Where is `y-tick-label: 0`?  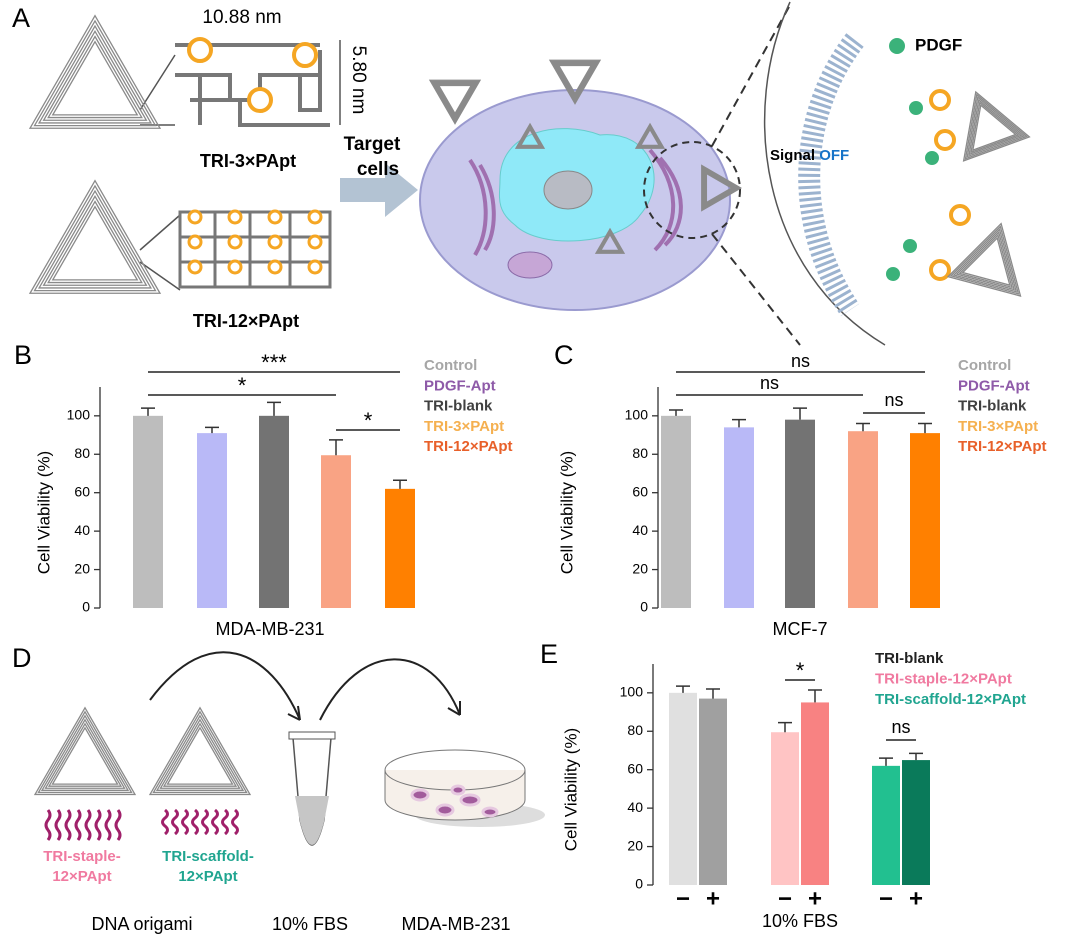 y-tick-label: 0 is located at coordinates (639, 884).